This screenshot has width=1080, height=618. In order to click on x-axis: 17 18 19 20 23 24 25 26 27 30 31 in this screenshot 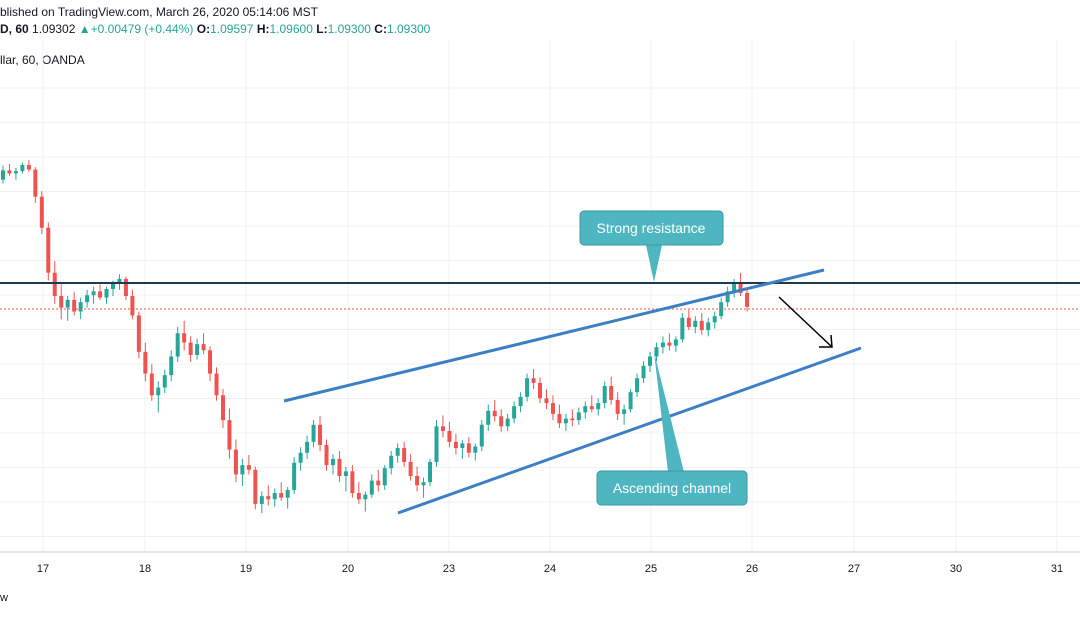, I will do `click(540, 563)`.